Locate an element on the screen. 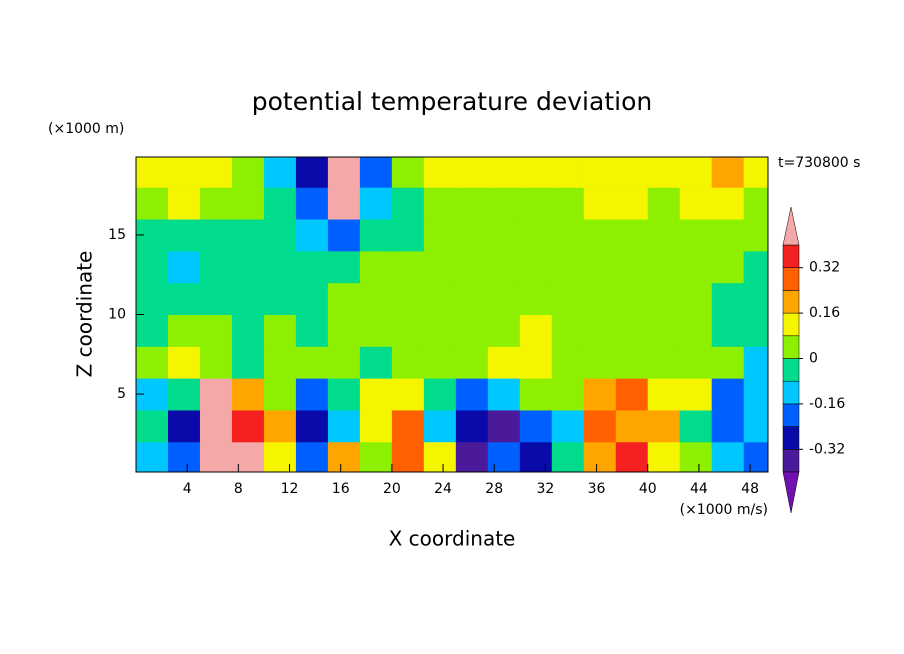 The width and height of the screenshot is (904, 654). colorbar-tick-label: 0.32 is located at coordinates (824, 268).